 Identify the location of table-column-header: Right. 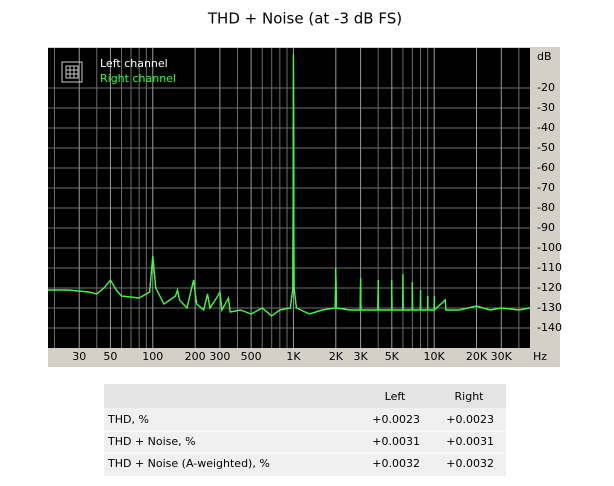
(470, 396).